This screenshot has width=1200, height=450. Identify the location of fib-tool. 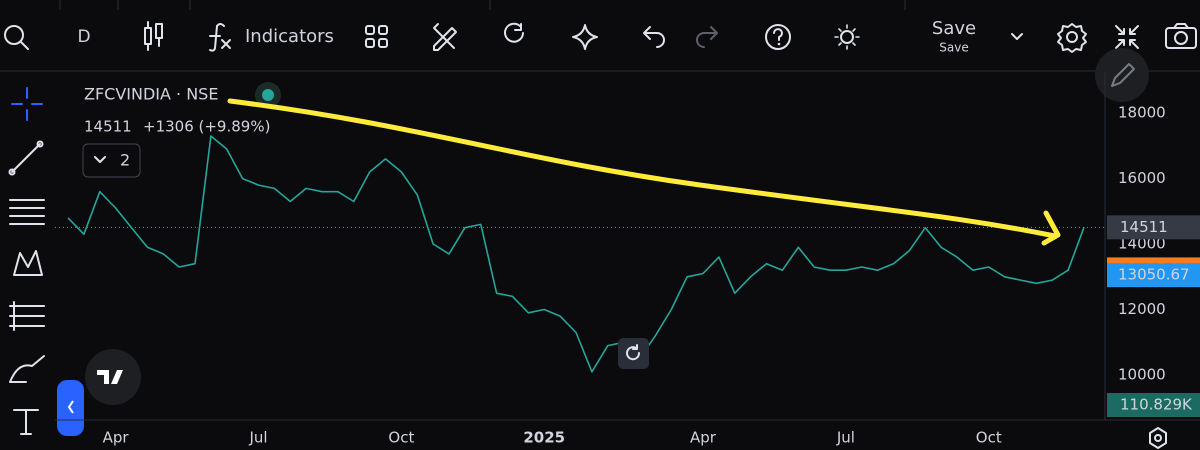
(27, 212).